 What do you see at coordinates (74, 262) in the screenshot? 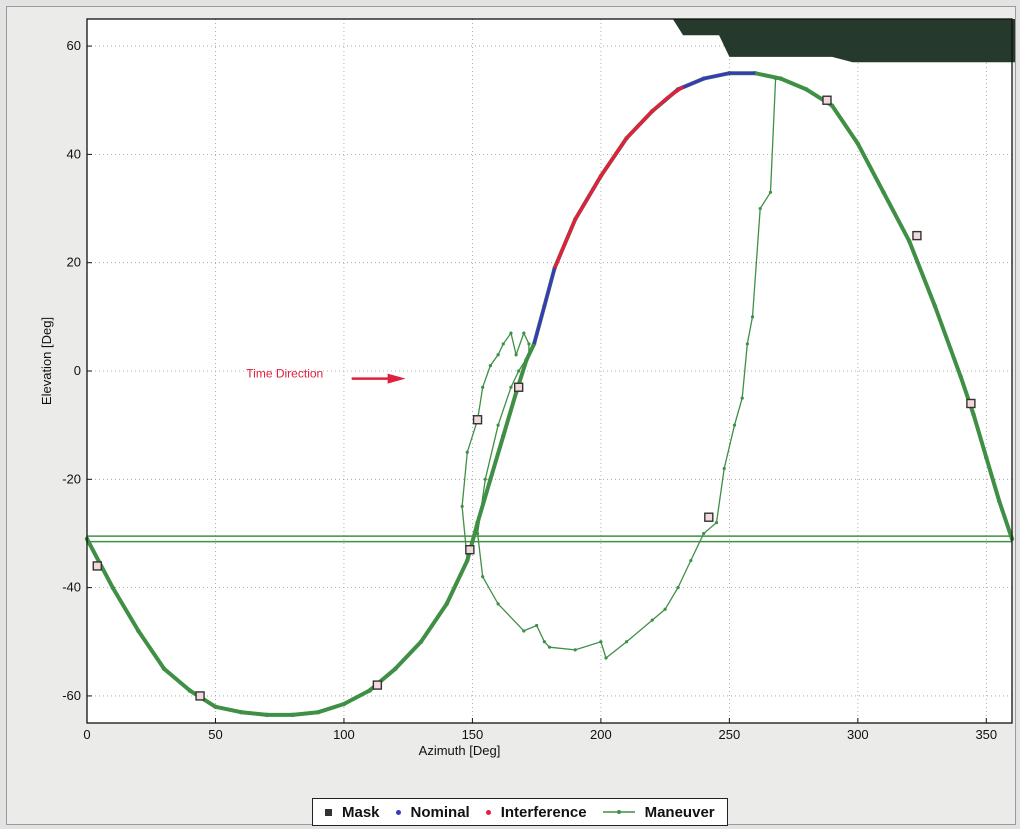
I see `y-tick-label: 20` at bounding box center [74, 262].